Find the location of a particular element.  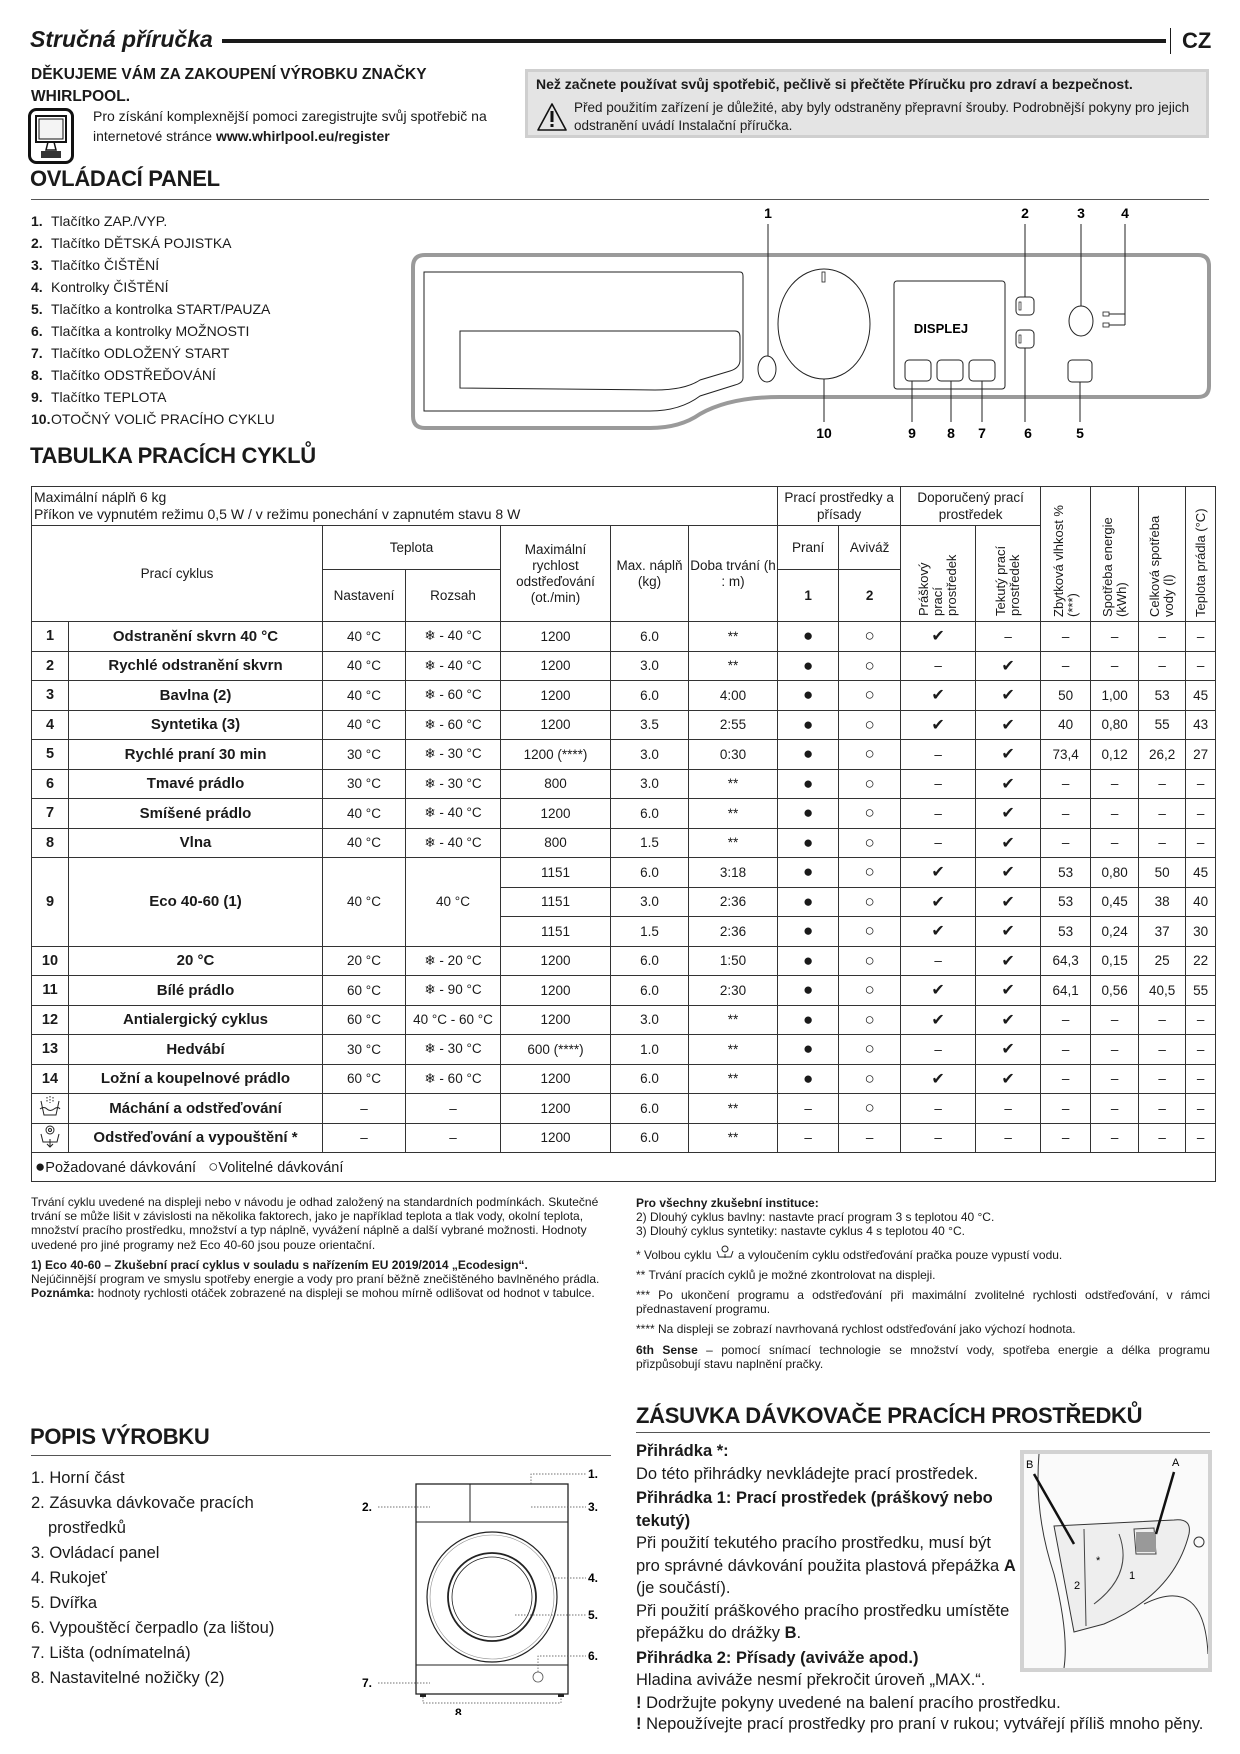

item-number: 2. is located at coordinates (37, 243).